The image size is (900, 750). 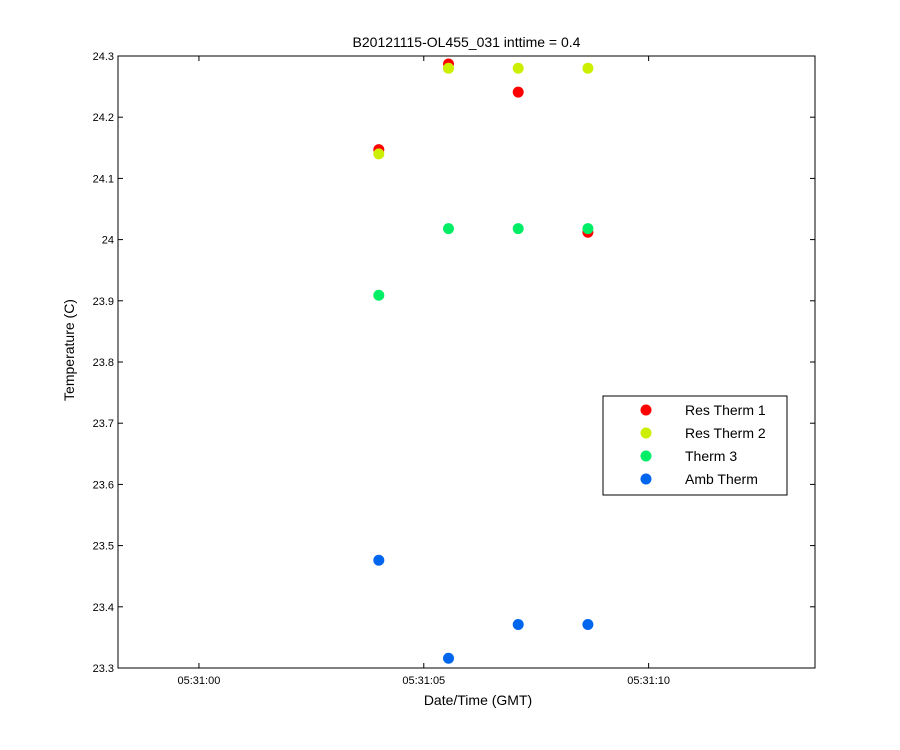 What do you see at coordinates (725, 410) in the screenshot?
I see `legend-label: Res Therm 1` at bounding box center [725, 410].